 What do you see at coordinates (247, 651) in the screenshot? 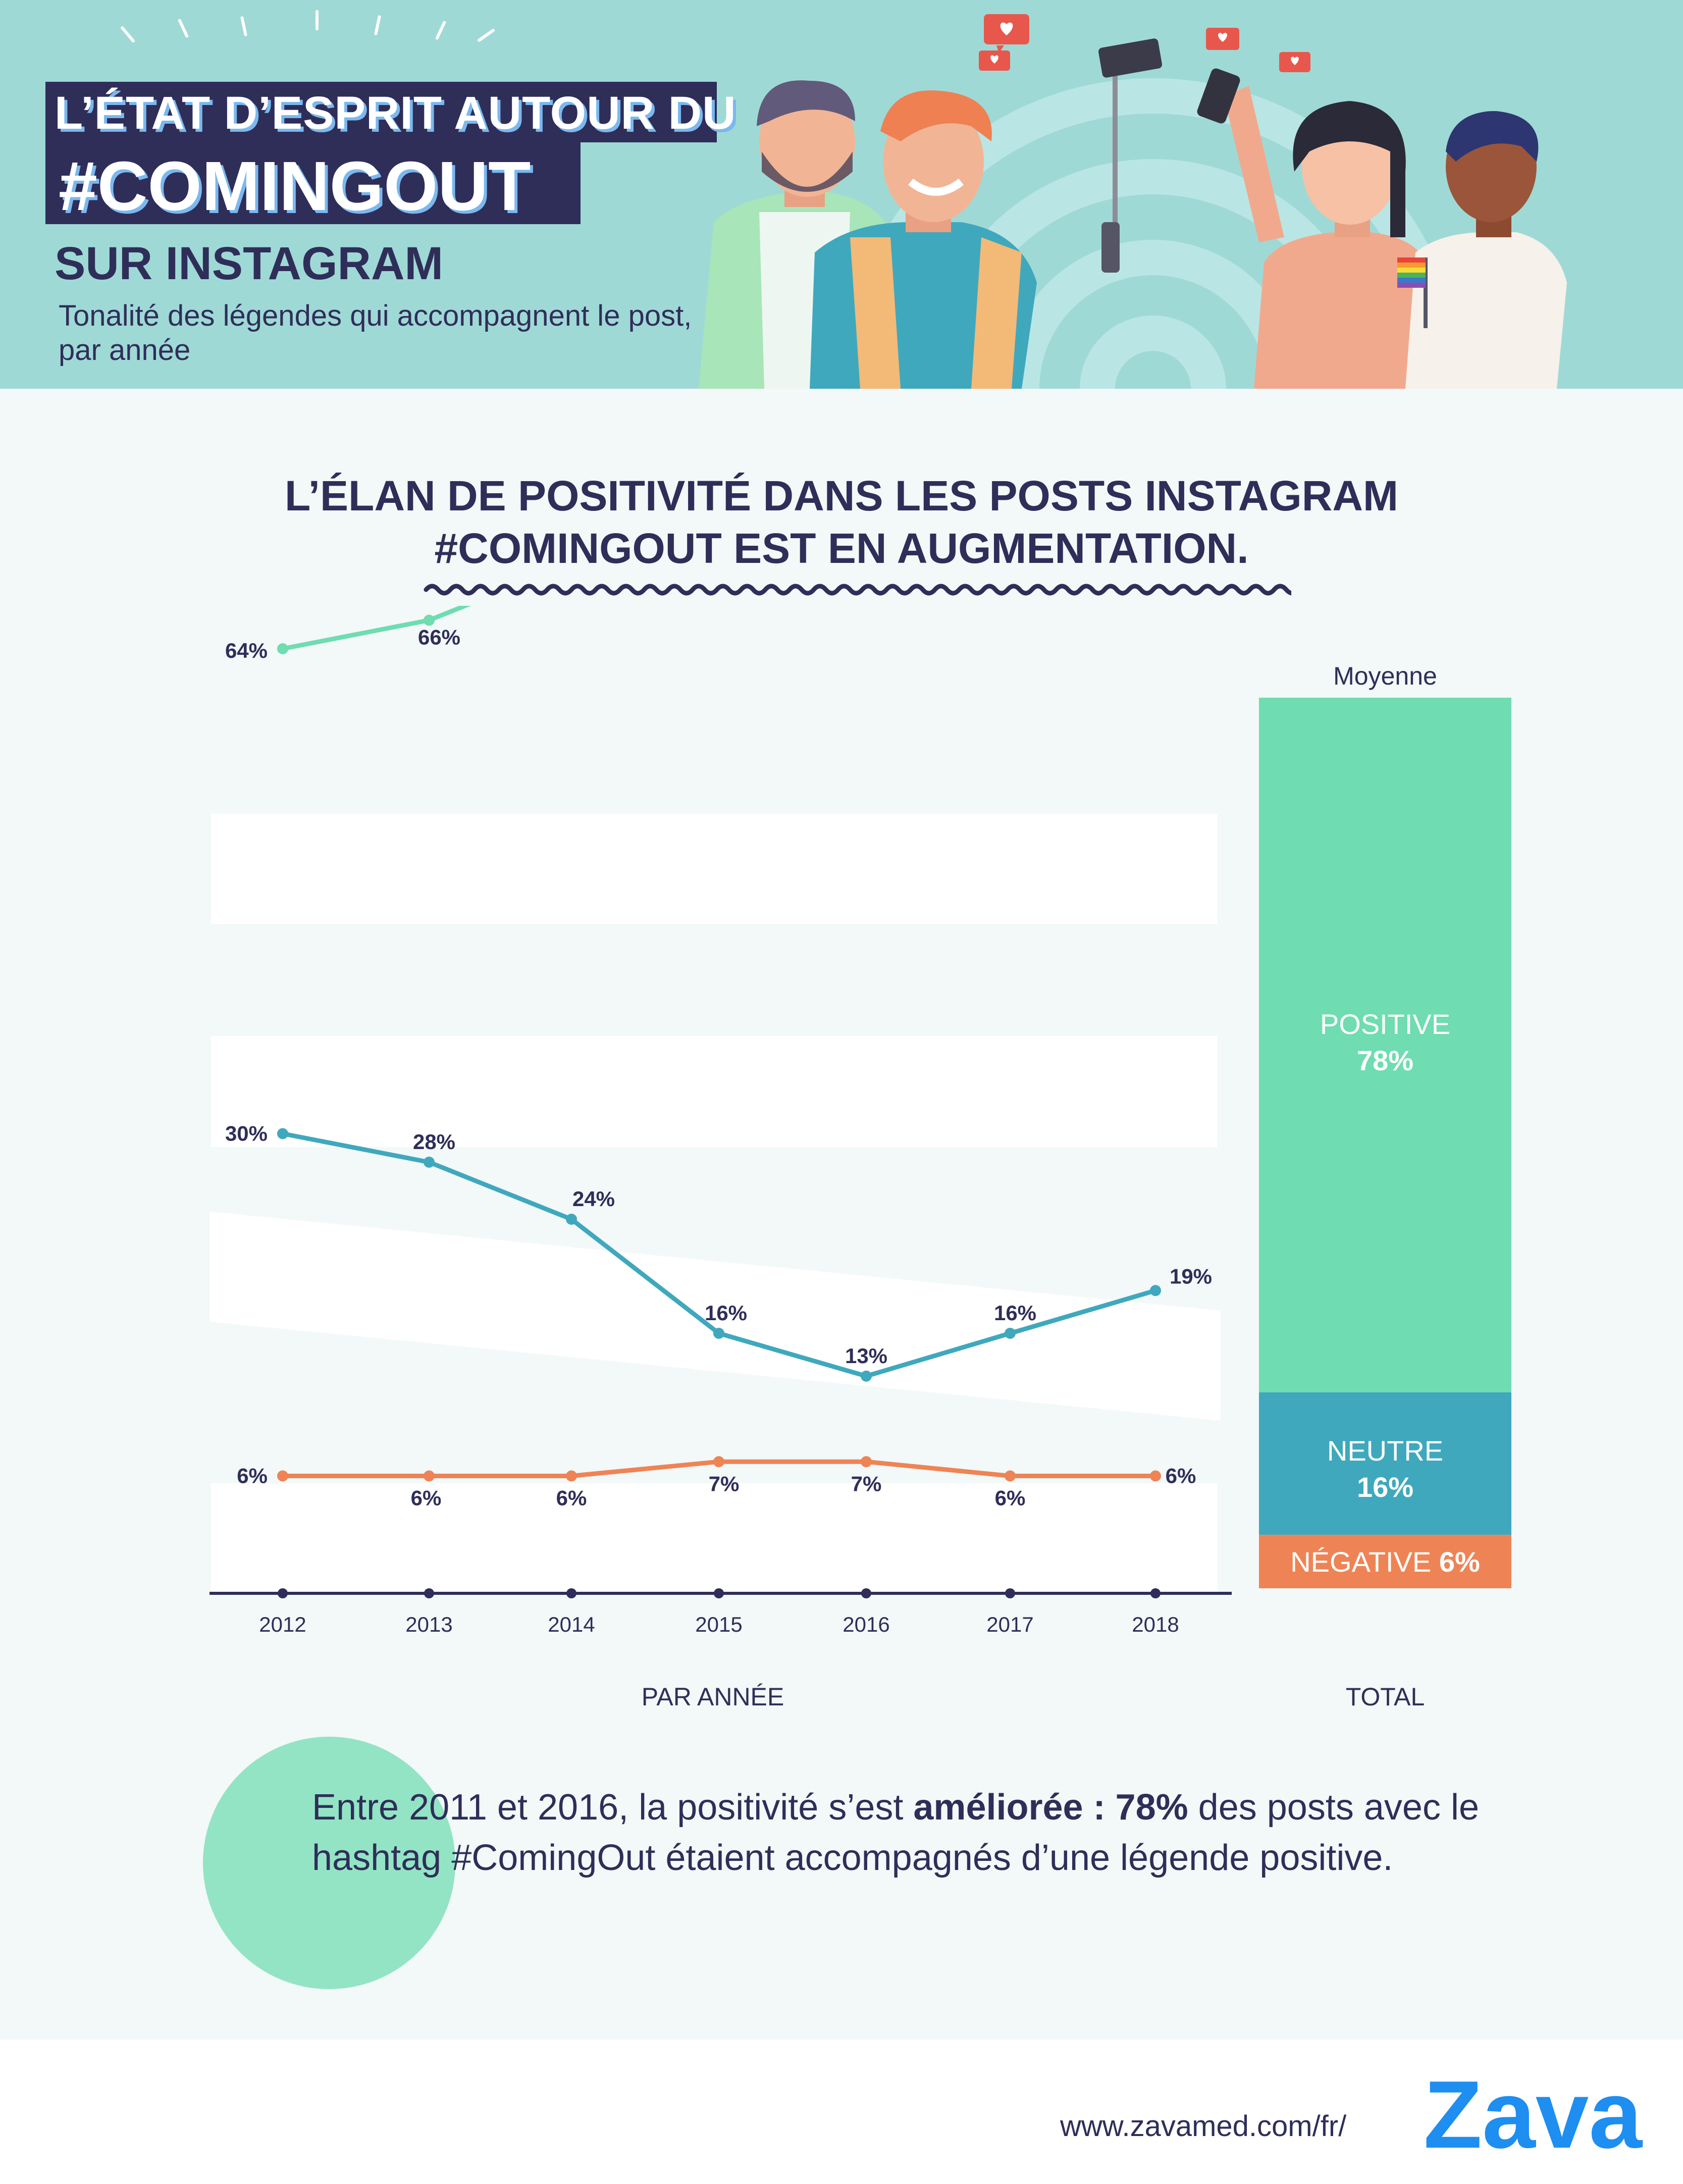
I see `data-label-0-2012: 64%` at bounding box center [247, 651].